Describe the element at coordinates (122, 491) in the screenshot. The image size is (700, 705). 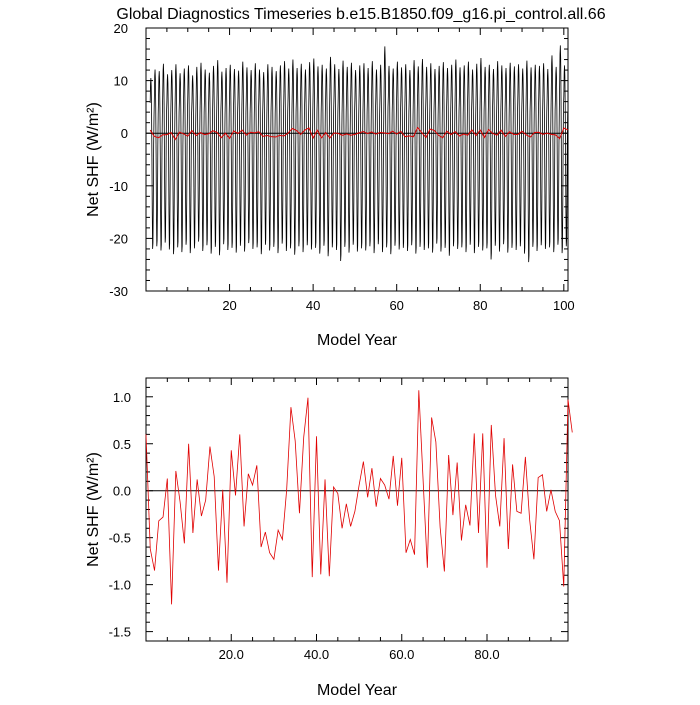
I see `y-tick-label: 0.0` at that location.